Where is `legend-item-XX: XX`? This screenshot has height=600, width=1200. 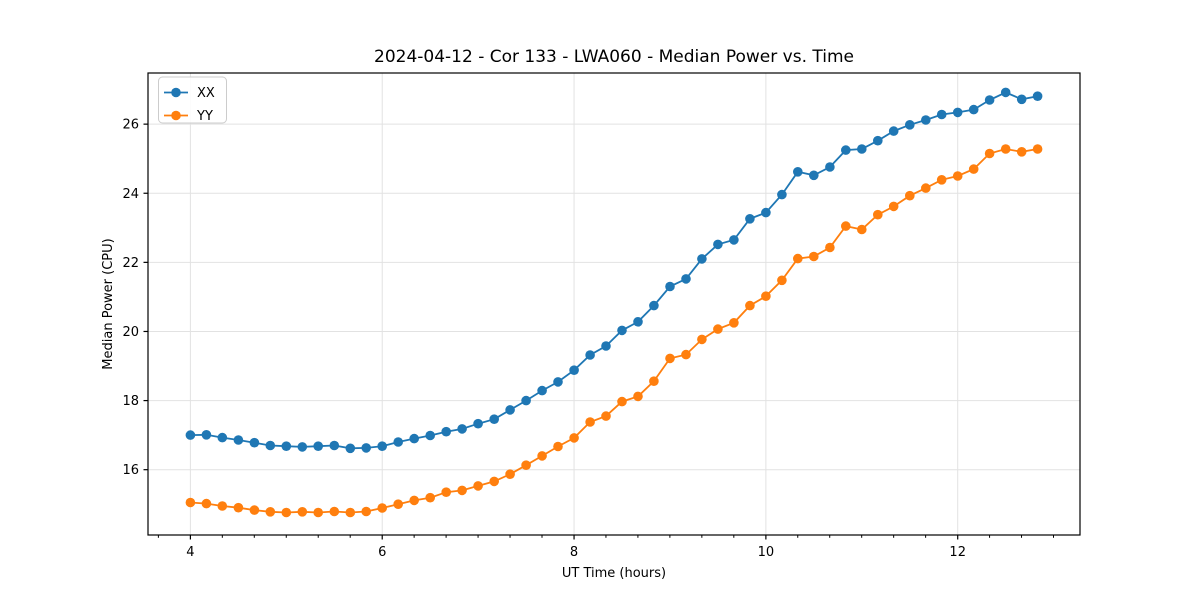 legend-item-XX: XX is located at coordinates (189, 93).